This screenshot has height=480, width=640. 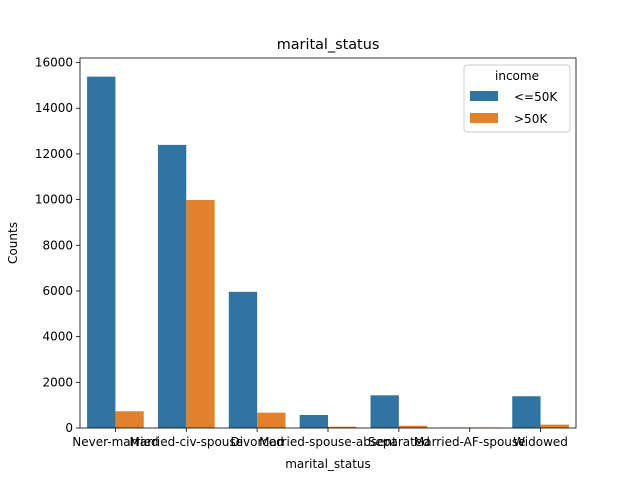 I want to click on x-tick-label-2: Divorced, so click(x=256, y=442).